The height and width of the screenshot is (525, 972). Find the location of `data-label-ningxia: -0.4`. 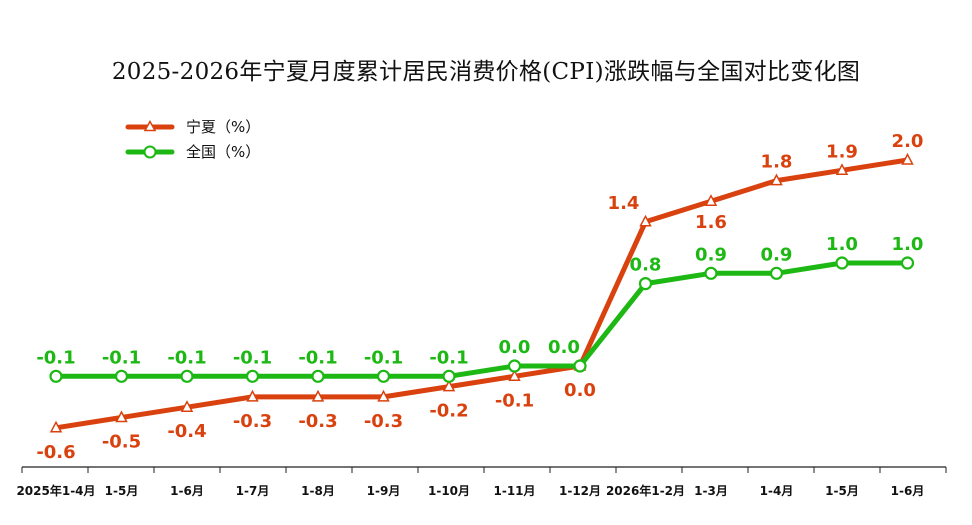

data-label-ningxia: -0.4 is located at coordinates (186, 431).